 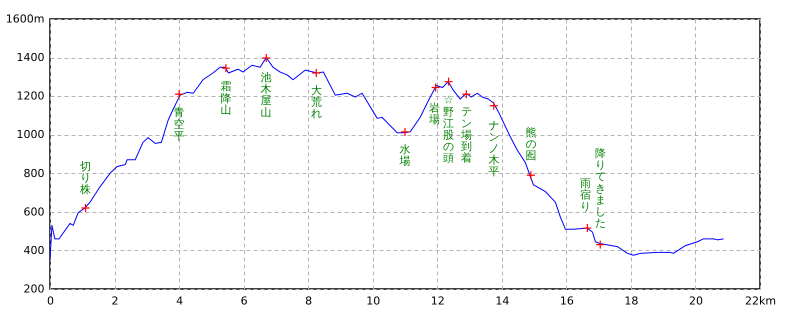 I want to click on annotation: ナンノ木平, so click(x=494, y=148).